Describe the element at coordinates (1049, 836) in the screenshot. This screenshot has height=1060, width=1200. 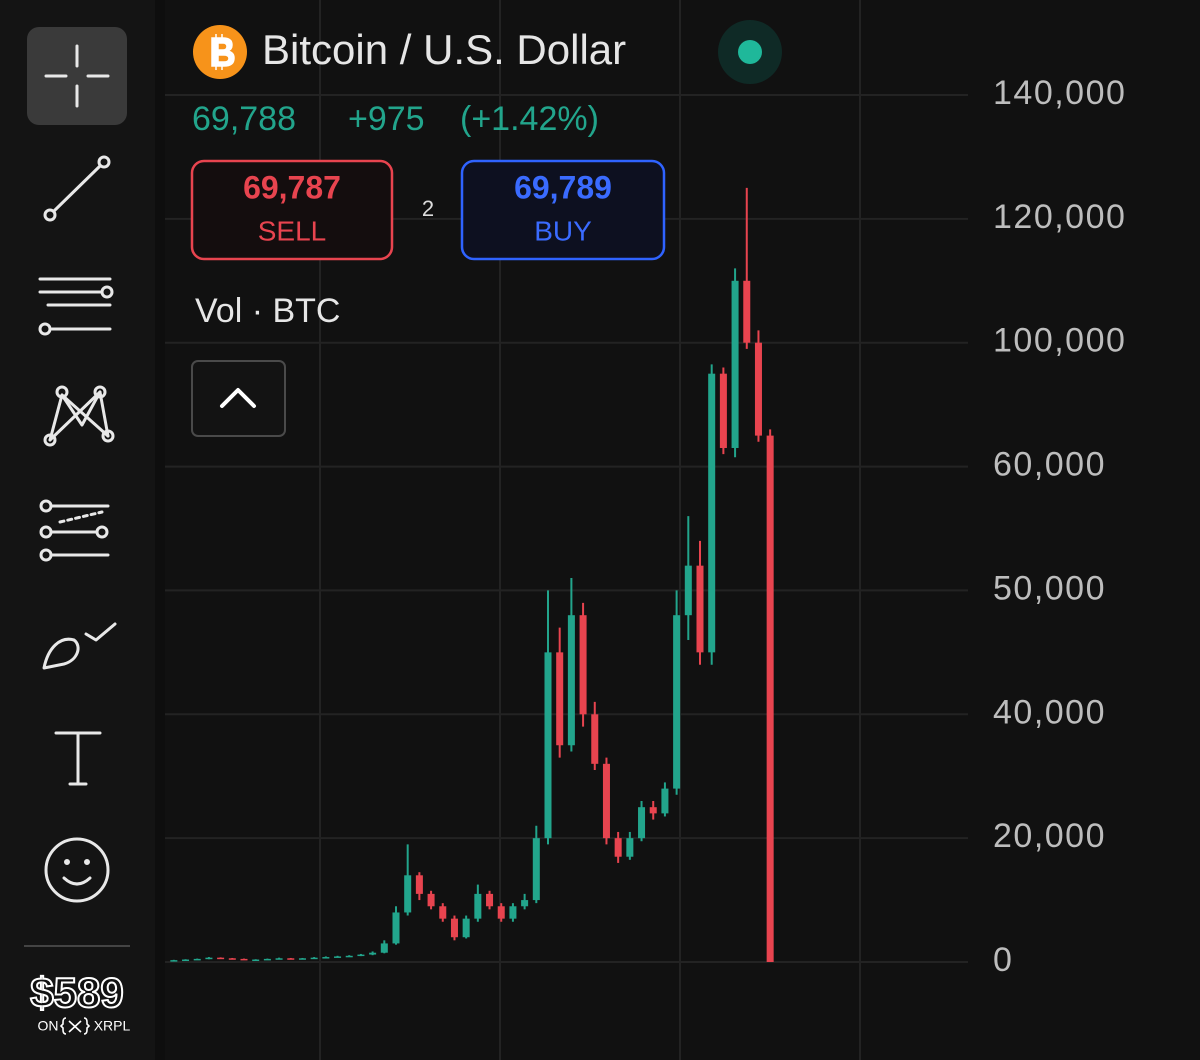
I see `y-tick-label: 20,000` at that location.